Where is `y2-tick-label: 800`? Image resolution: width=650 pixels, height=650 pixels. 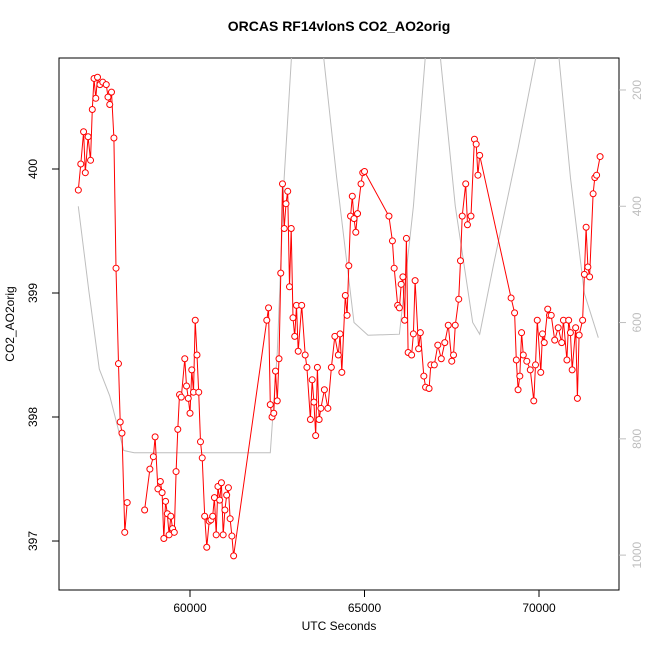 y2-tick-label: 800 is located at coordinates (637, 438).